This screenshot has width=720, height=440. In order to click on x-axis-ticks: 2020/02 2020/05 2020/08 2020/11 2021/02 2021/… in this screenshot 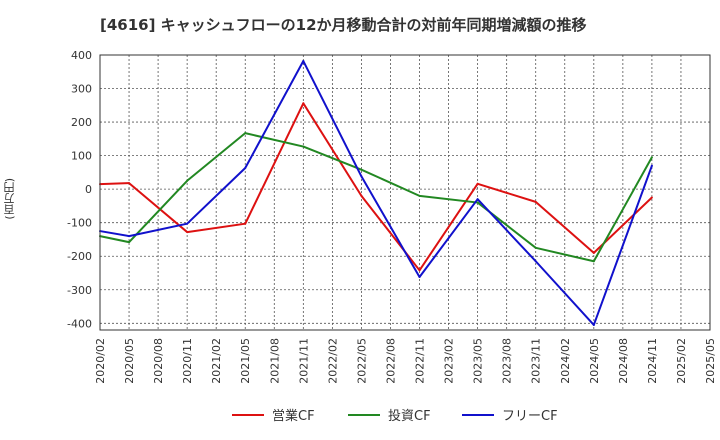, I will do `click(405, 361)`.